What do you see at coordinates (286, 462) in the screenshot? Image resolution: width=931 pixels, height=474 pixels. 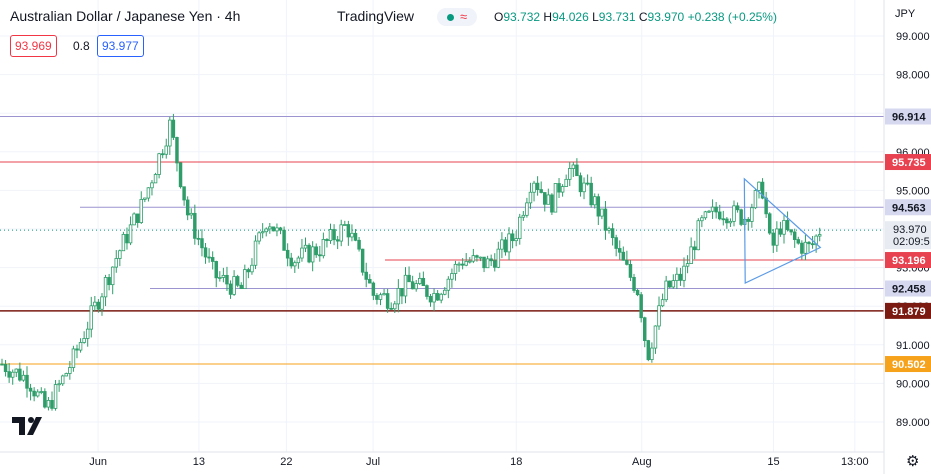 I see `x-tick-label: 22` at bounding box center [286, 462].